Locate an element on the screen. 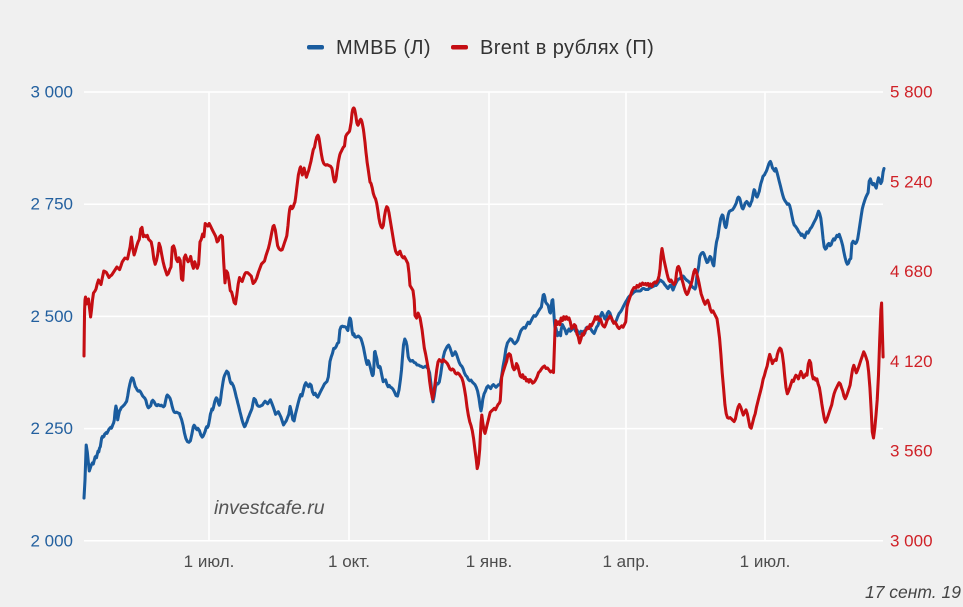 This screenshot has width=963, height=607. svg-text: 1 янв. is located at coordinates (489, 561).